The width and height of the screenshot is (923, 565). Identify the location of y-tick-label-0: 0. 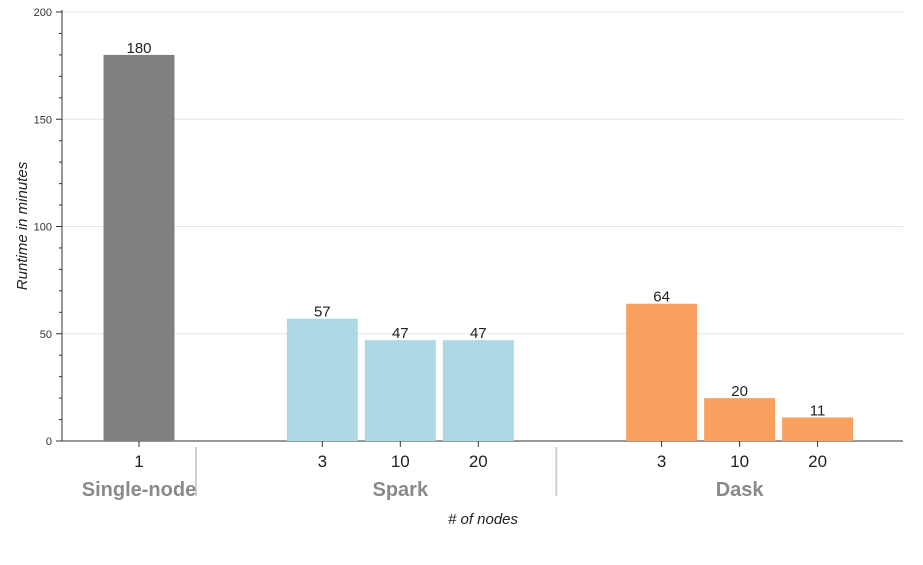
(49, 442).